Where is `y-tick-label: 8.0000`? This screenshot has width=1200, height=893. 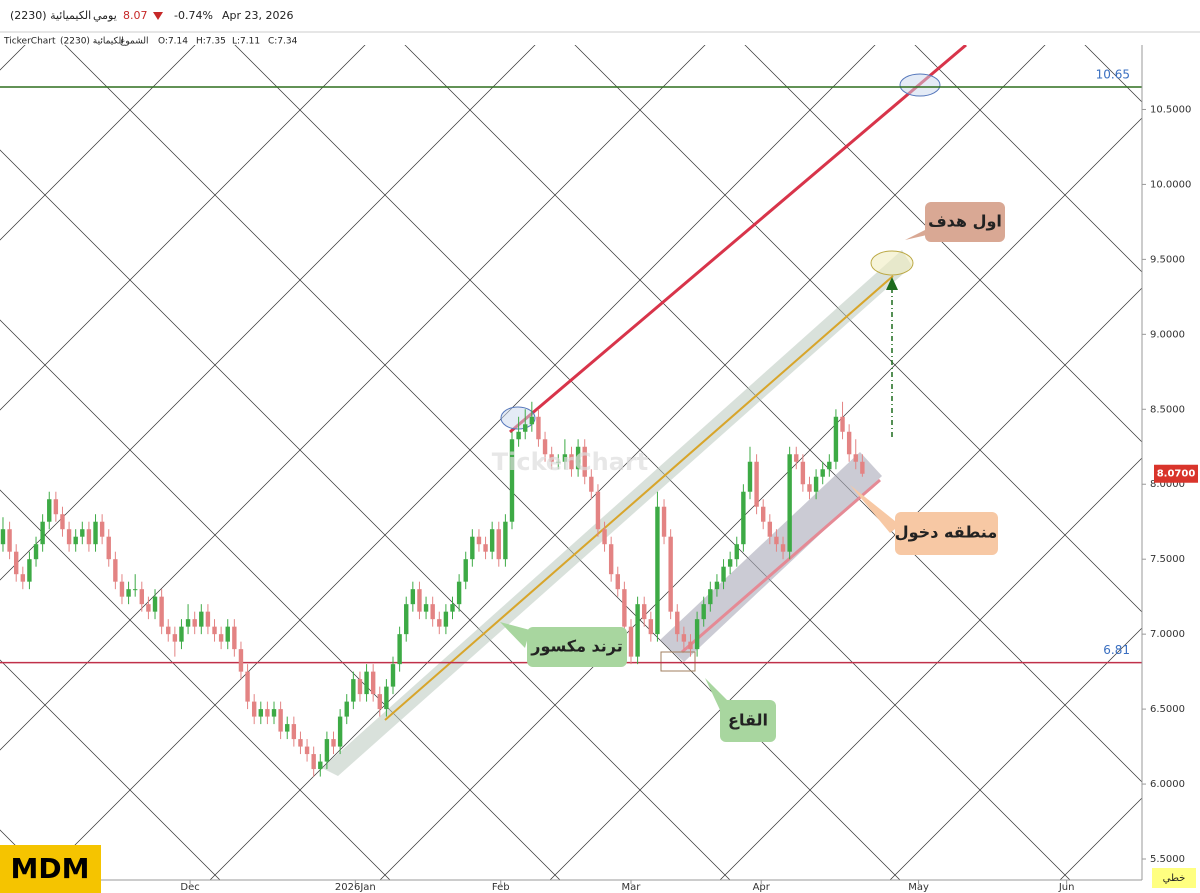 y-tick-label: 8.0000 is located at coordinates (1167, 484).